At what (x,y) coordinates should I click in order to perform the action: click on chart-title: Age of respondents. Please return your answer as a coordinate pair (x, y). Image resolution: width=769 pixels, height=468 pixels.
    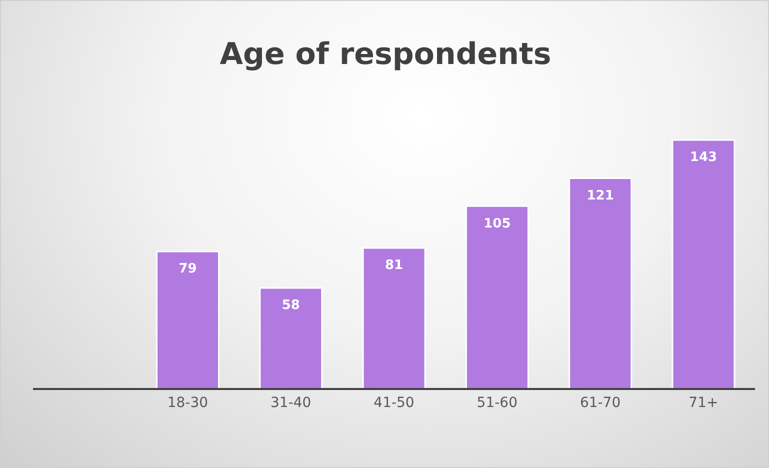
    Looking at the image, I should click on (385, 54).